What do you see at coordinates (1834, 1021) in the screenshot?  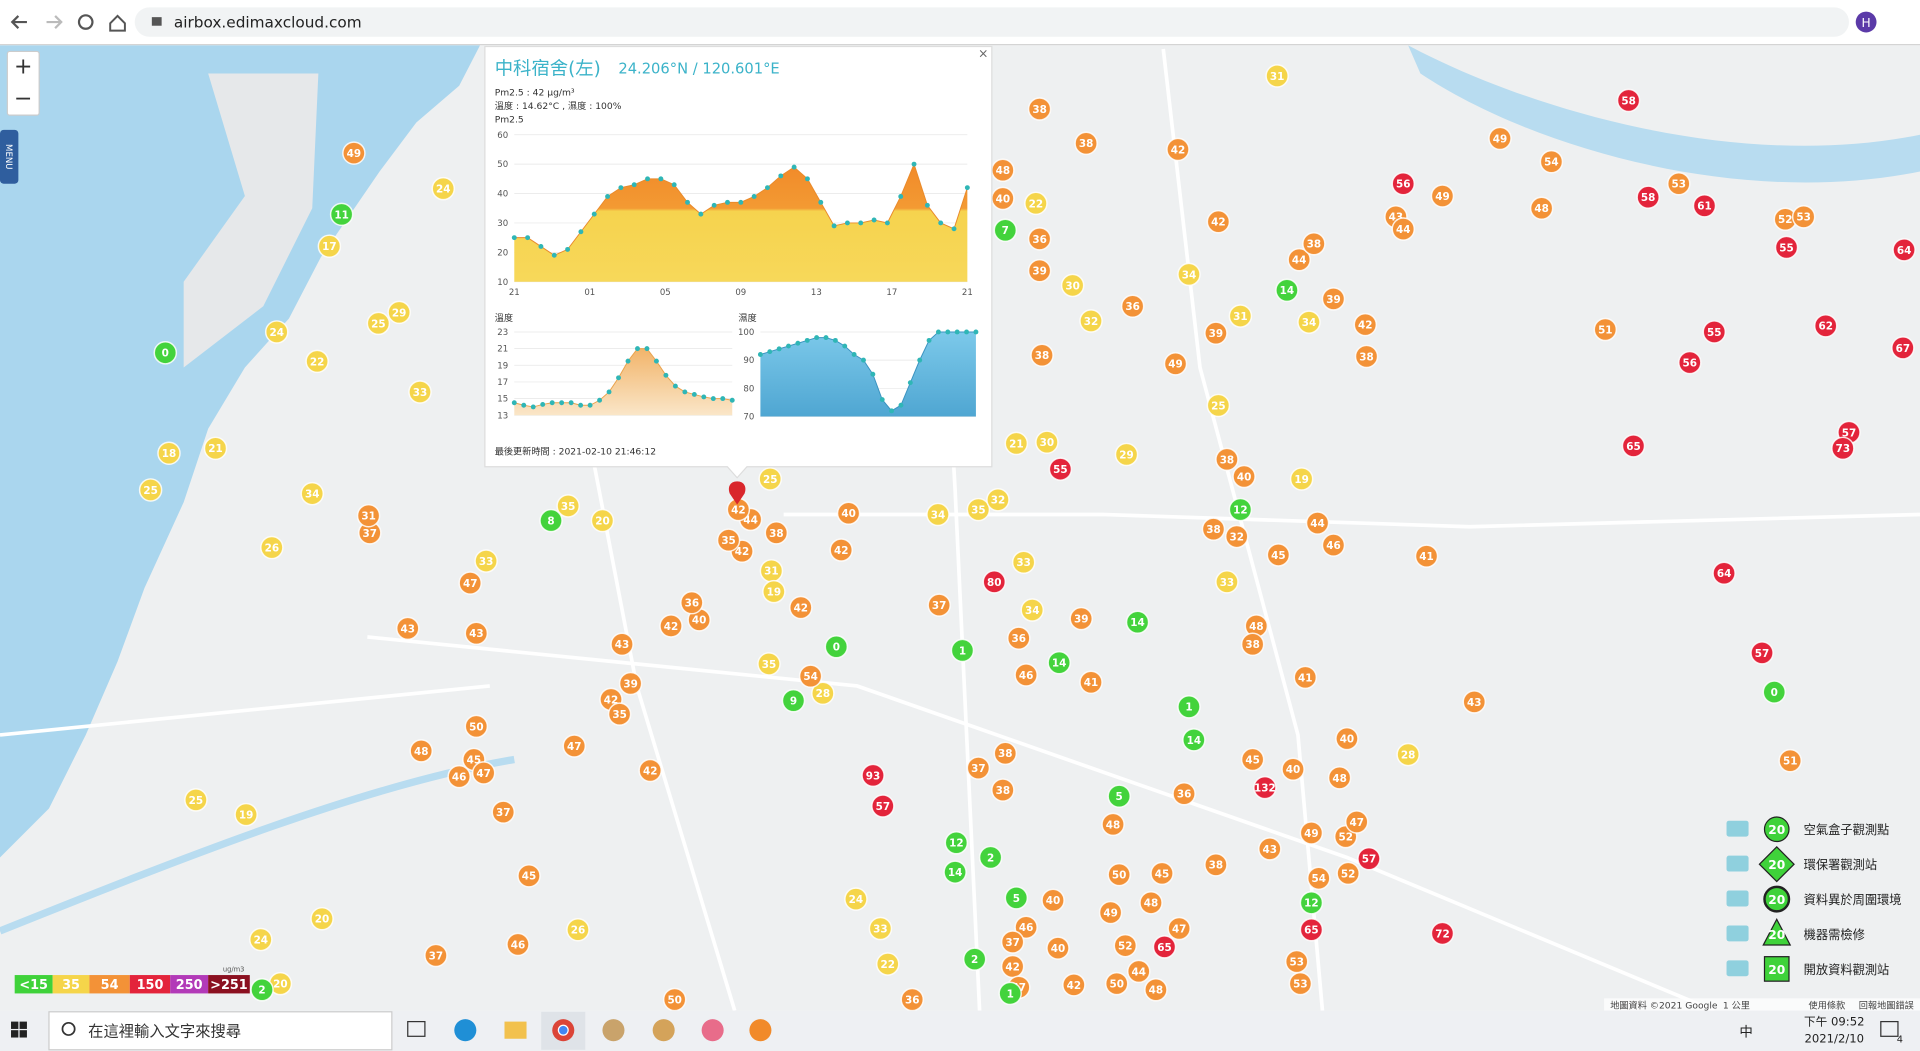 I see `clock-time: 下午 09:52` at bounding box center [1834, 1021].